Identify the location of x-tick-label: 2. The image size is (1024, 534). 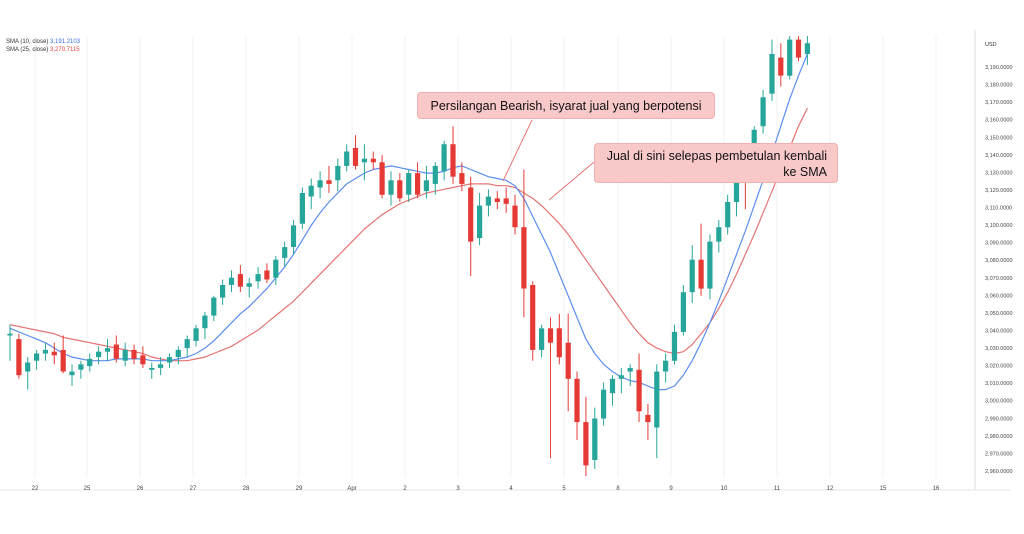
(405, 489).